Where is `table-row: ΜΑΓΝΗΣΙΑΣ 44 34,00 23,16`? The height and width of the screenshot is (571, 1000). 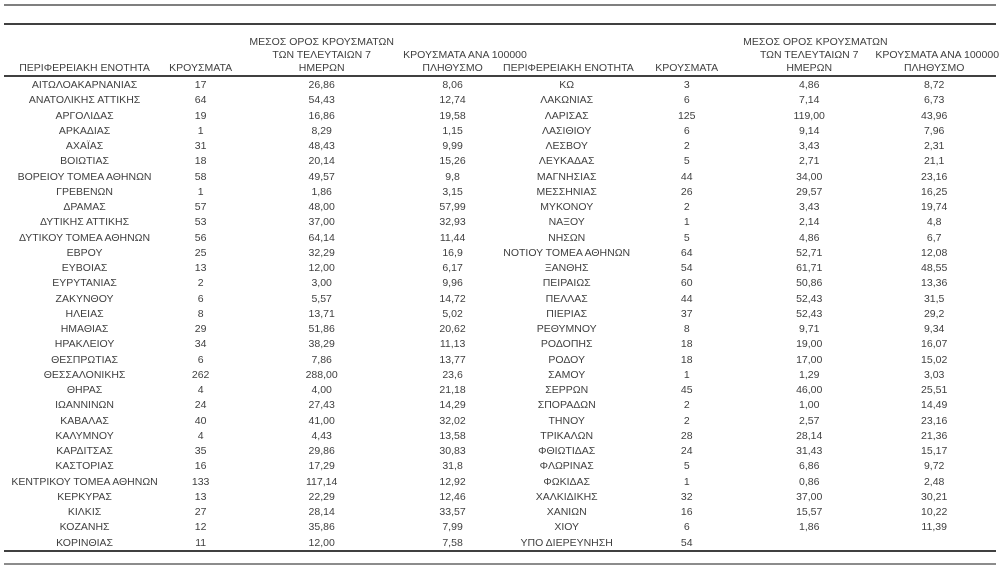 table-row: ΜΑΓΝΗΣΙΑΣ 44 34,00 23,16 is located at coordinates (748, 177).